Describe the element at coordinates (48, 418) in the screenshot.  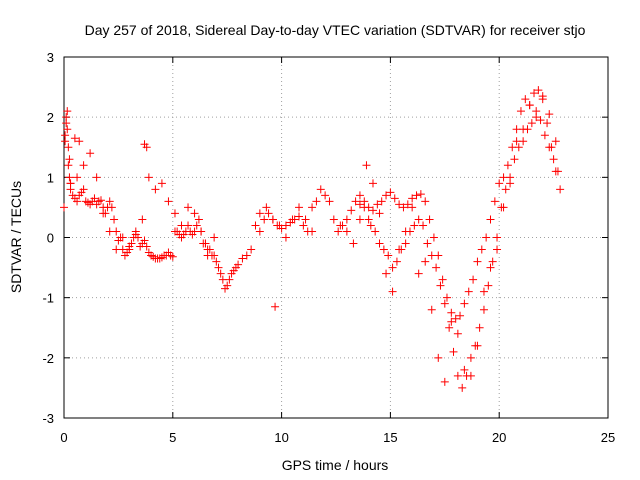
I see `y-tick-label: -3` at that location.